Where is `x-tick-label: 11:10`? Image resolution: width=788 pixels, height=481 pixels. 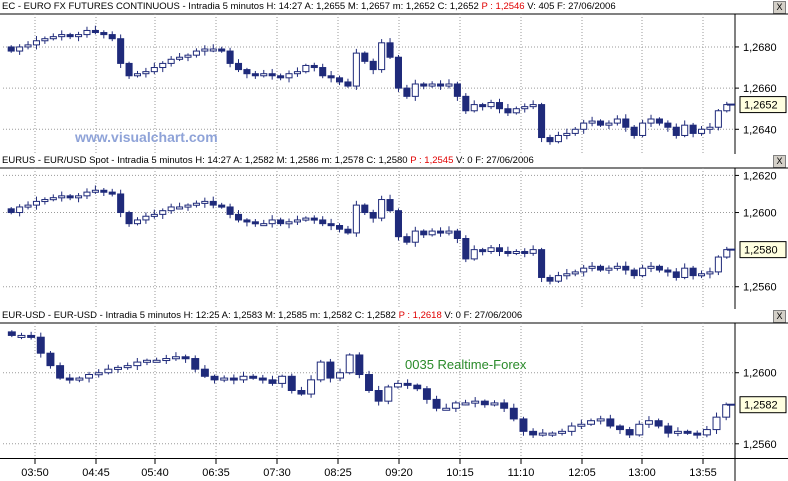 x-tick-label: 11:10 is located at coordinates (521, 473).